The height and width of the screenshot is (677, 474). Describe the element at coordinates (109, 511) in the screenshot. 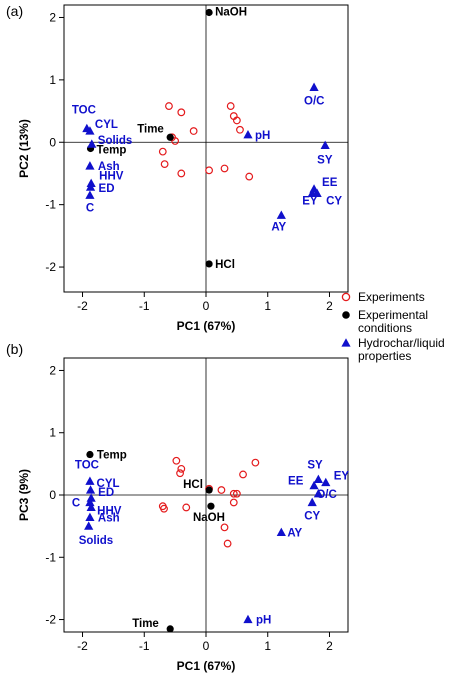

I see `property-label: HHV` at that location.